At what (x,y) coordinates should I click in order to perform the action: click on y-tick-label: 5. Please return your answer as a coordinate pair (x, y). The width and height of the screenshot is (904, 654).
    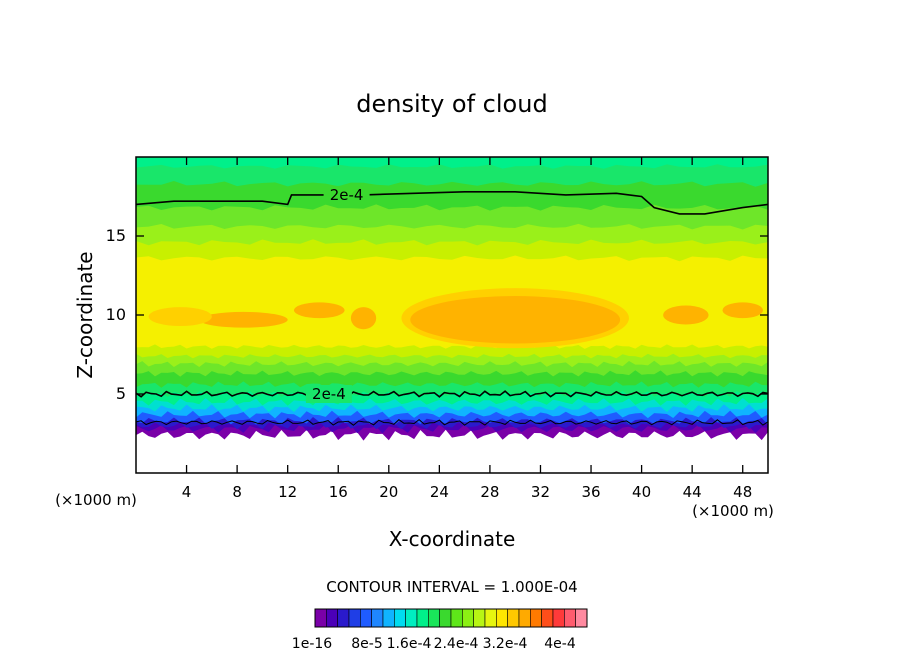
    Looking at the image, I should click on (121, 393).